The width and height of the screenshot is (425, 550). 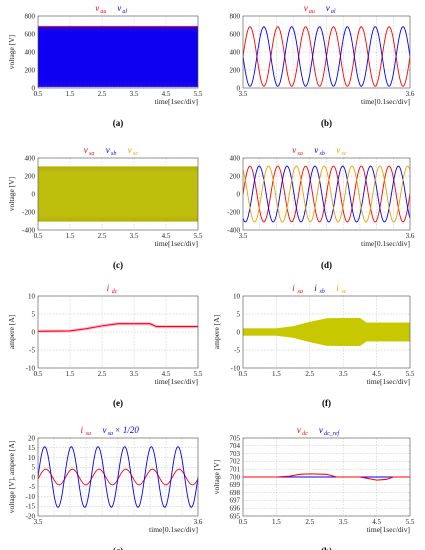 I want to click on x-axis-label: time[0.1sec/div], so click(x=173, y=529).